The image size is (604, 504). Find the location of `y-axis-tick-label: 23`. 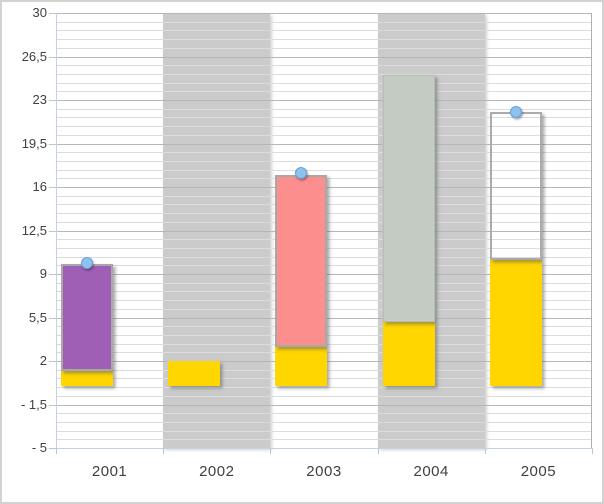

y-axis-tick-label: 23 is located at coordinates (39, 99).